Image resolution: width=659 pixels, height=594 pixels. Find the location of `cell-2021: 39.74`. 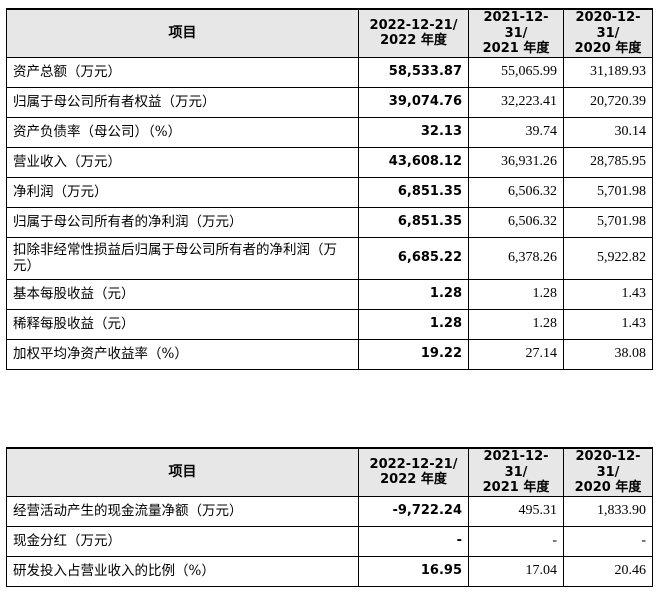

cell-2021: 39.74 is located at coordinates (516, 132).